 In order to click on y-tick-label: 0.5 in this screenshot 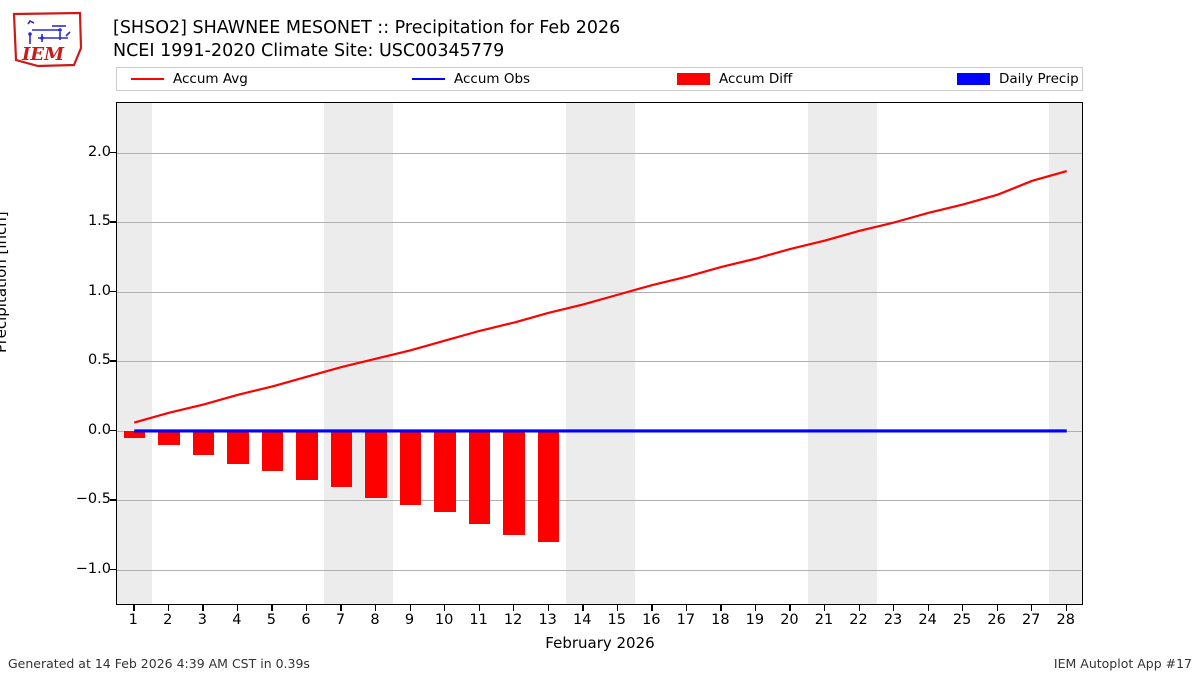, I will do `click(99, 360)`.